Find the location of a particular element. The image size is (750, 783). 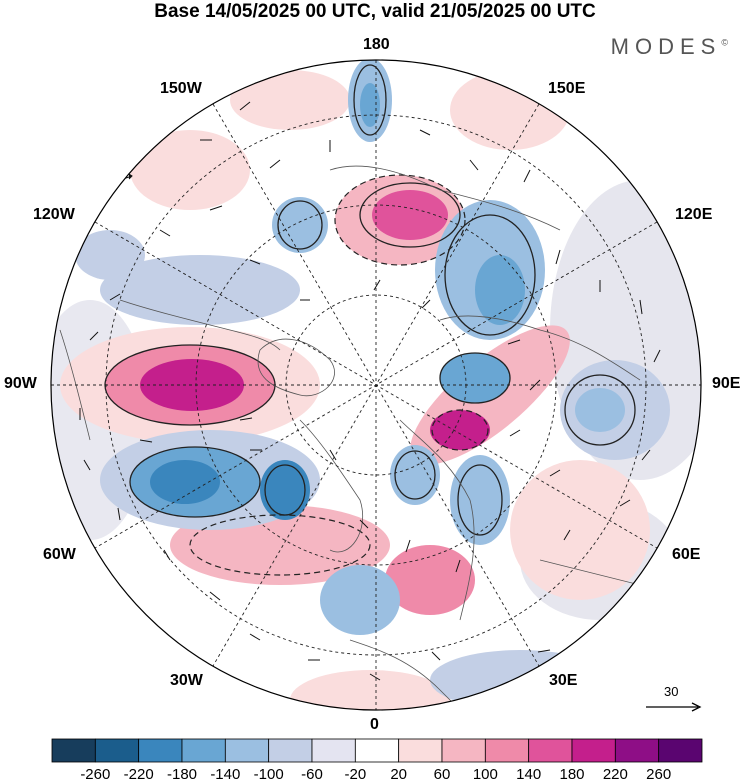

lon-label-150w: 150W is located at coordinates (181, 88).